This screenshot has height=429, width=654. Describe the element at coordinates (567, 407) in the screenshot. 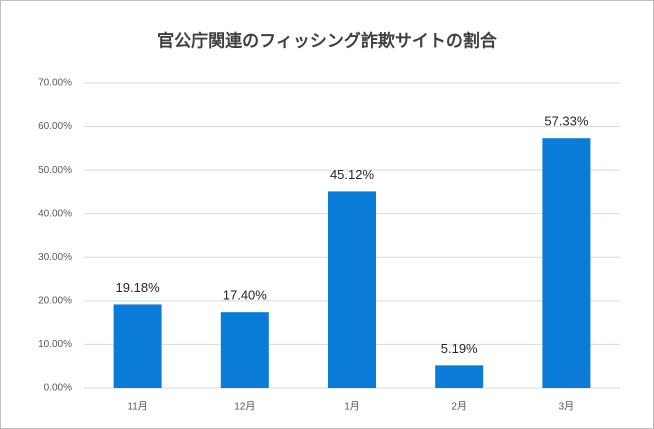

I see `x-tick-label: 3月` at that location.